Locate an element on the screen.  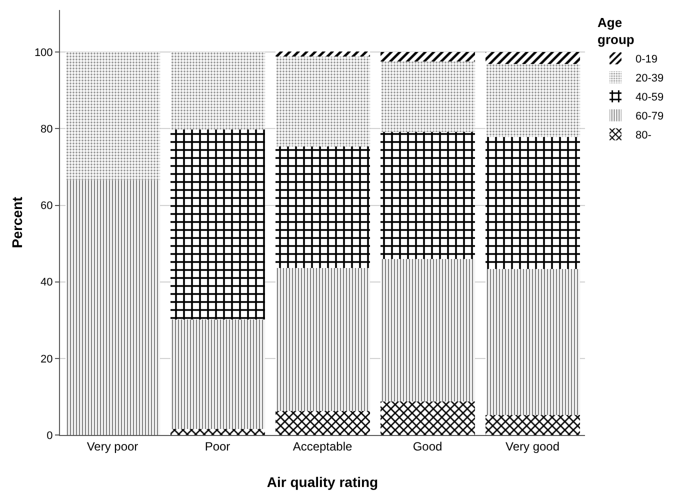
y-axis-title: Percent is located at coordinates (17, 222).